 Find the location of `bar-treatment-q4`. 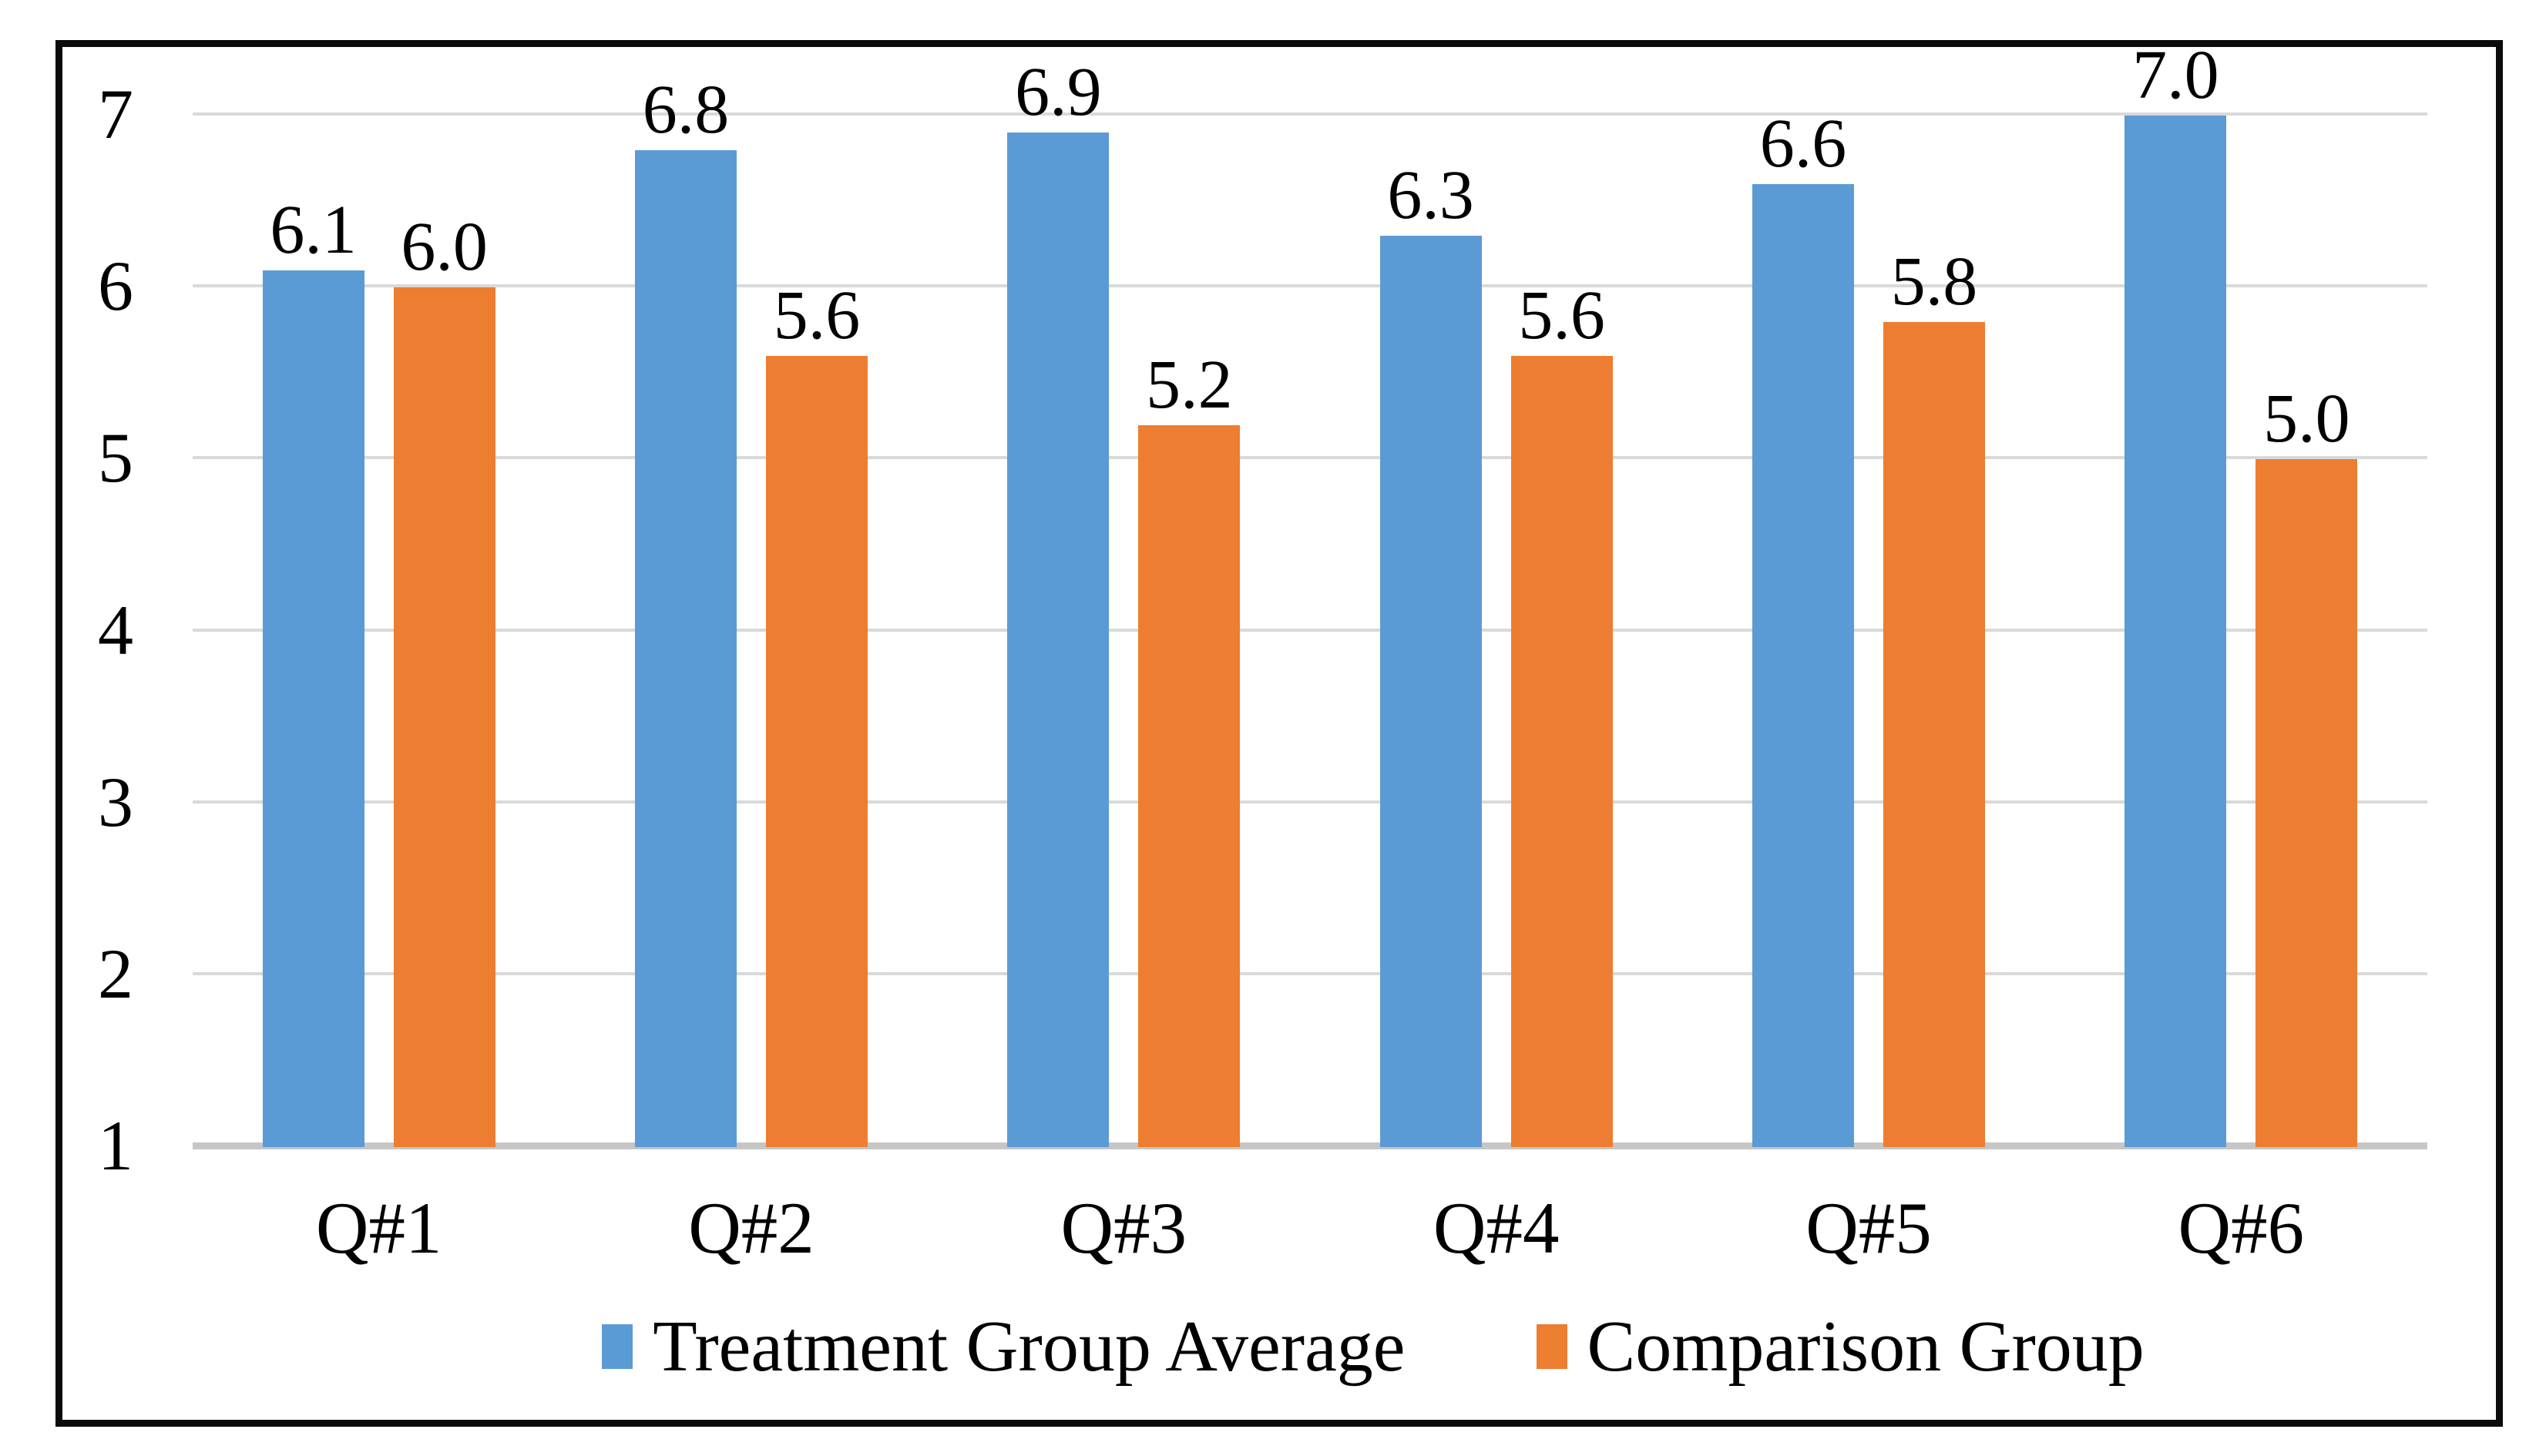

bar-treatment-q4 is located at coordinates (1430, 691).